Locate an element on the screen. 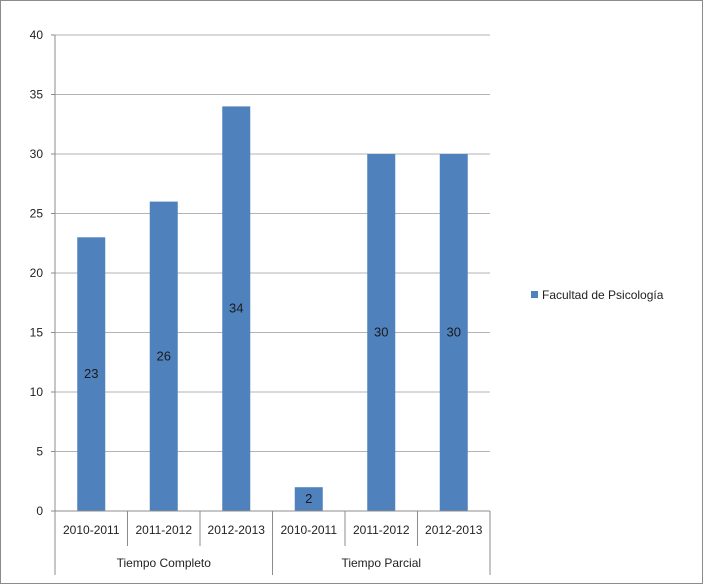 The width and height of the screenshot is (703, 584). data-label: 26 is located at coordinates (164, 355).